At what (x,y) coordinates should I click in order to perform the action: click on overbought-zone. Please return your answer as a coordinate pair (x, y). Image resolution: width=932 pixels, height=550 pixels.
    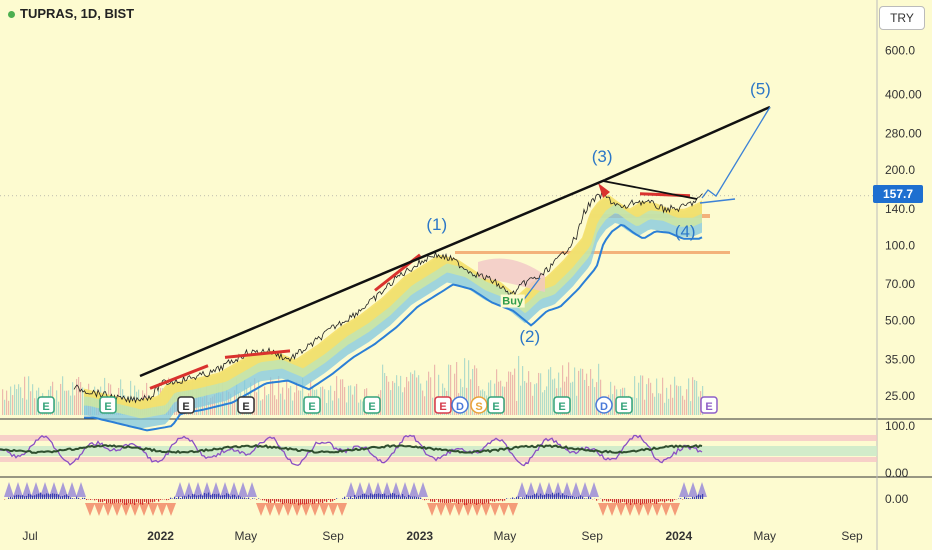
    Looking at the image, I should click on (438, 438).